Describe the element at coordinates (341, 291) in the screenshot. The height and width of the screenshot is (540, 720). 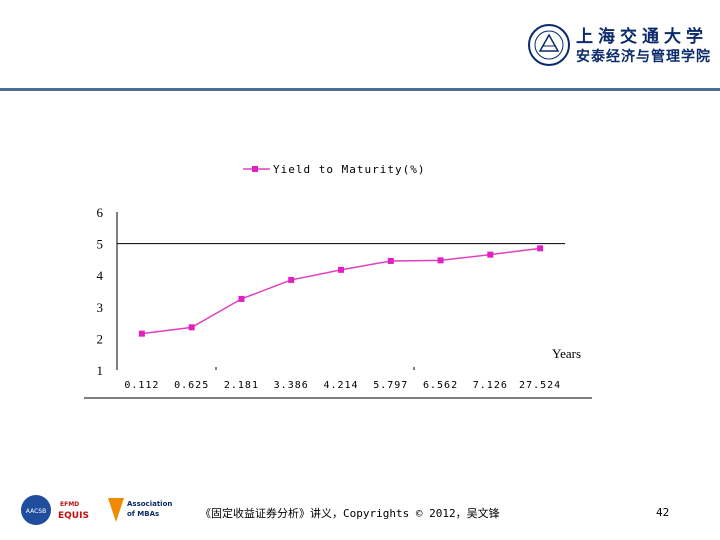
I see `series-line` at that location.